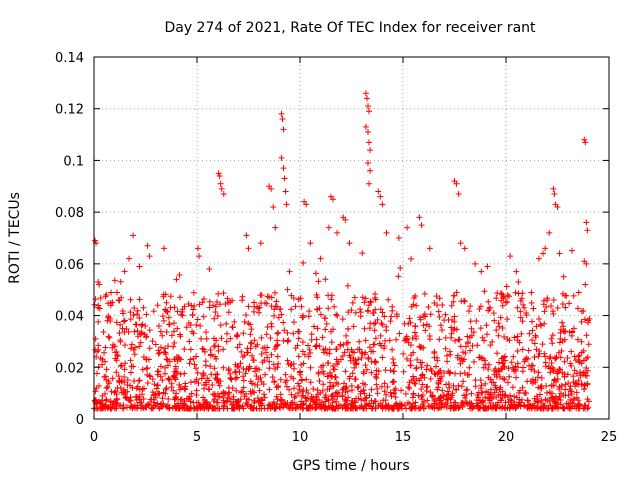 This screenshot has height=480, width=640. What do you see at coordinates (94, 437) in the screenshot?
I see `x-tick-label: 0` at bounding box center [94, 437].